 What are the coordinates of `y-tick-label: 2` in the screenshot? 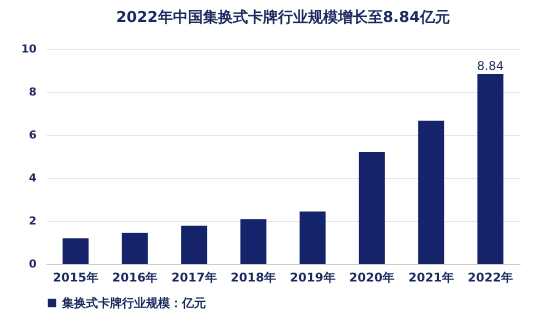 It's located at (32, 221).